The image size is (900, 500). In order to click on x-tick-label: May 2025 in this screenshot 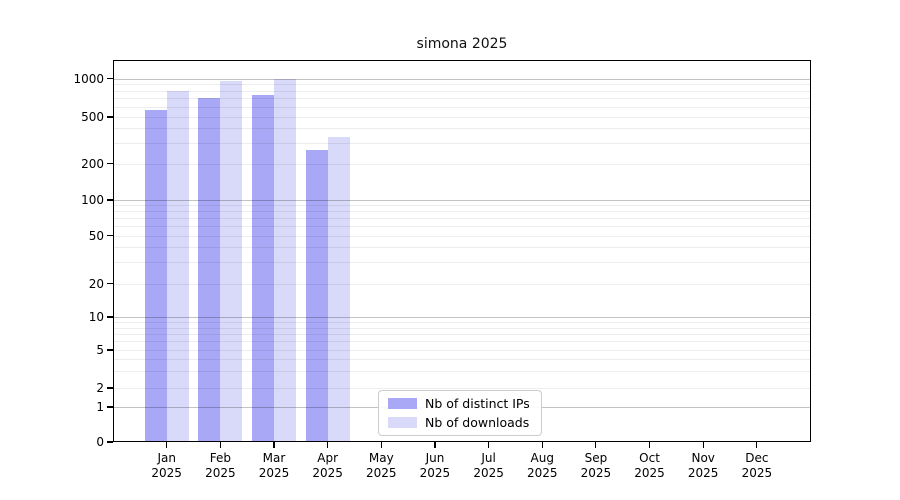, I will do `click(381, 465)`.